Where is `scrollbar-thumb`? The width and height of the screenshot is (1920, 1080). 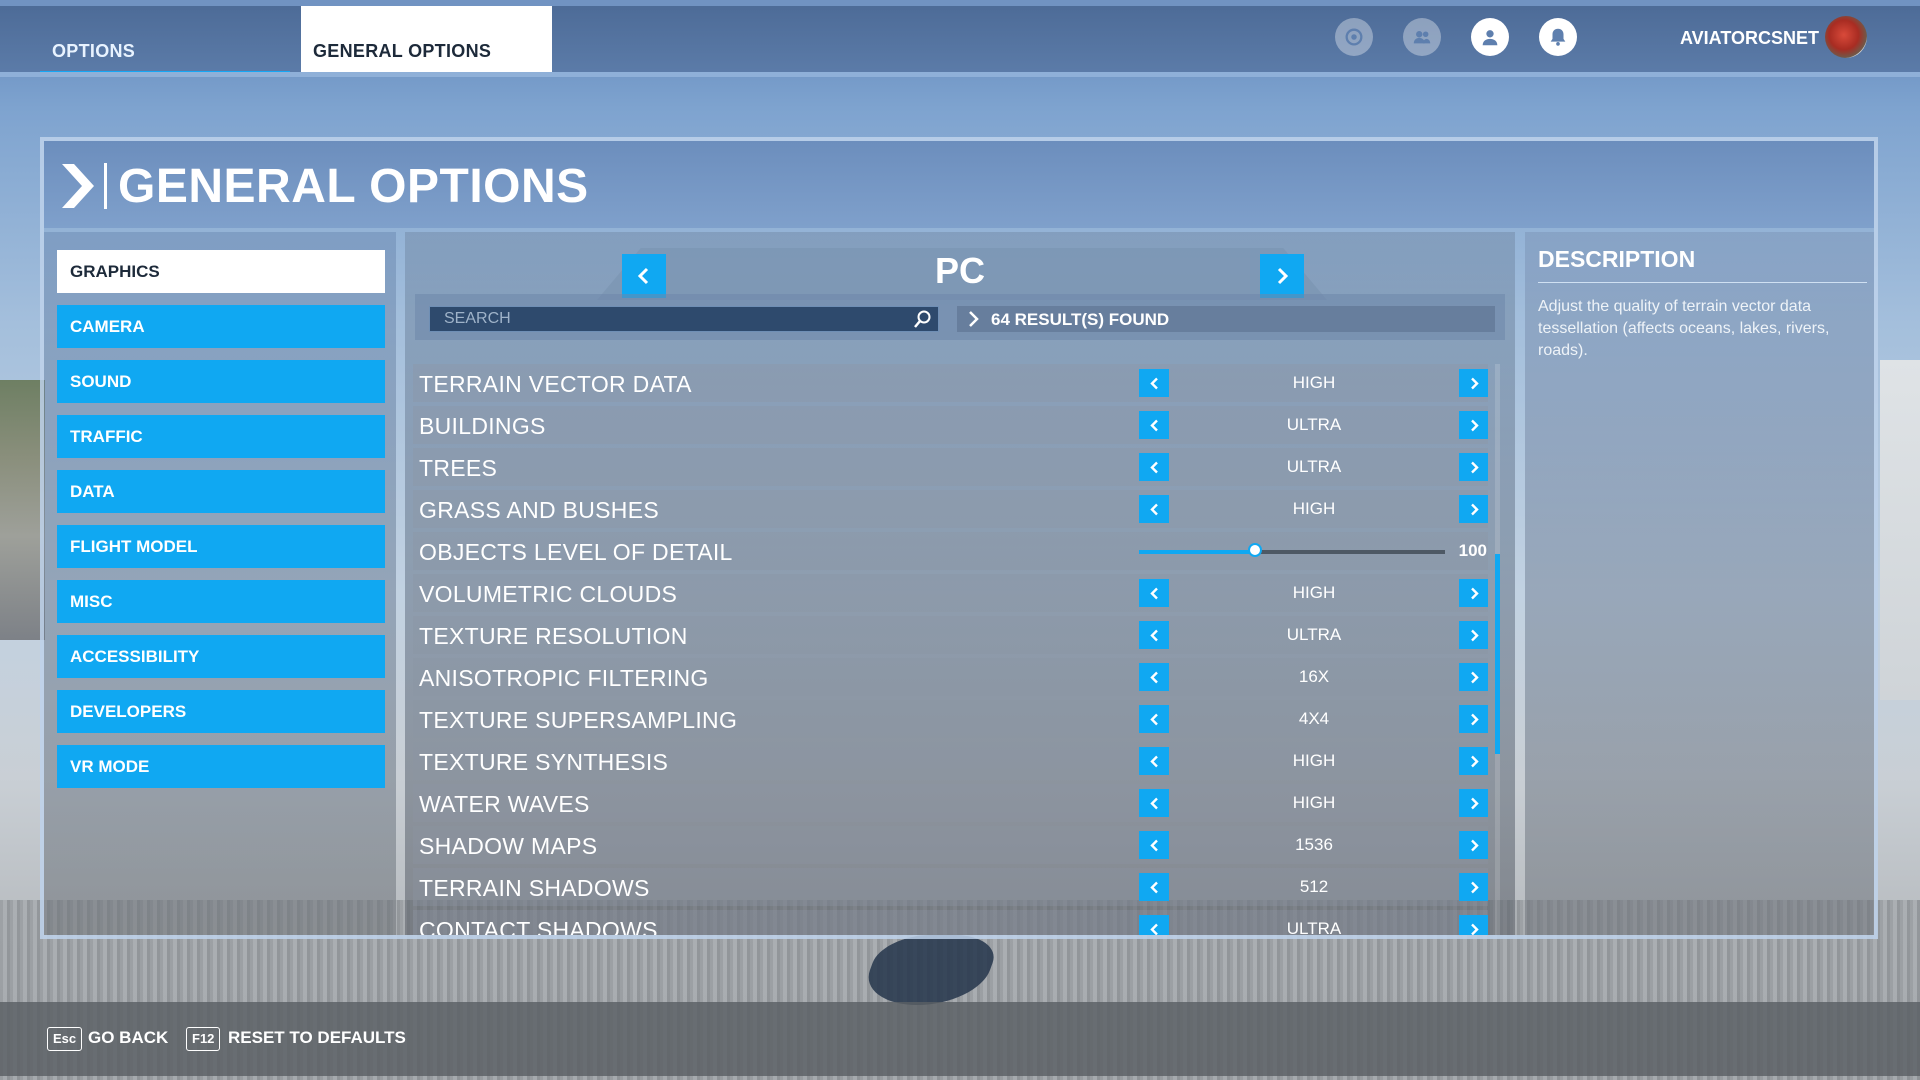 scrollbar-thumb is located at coordinates (1497, 654).